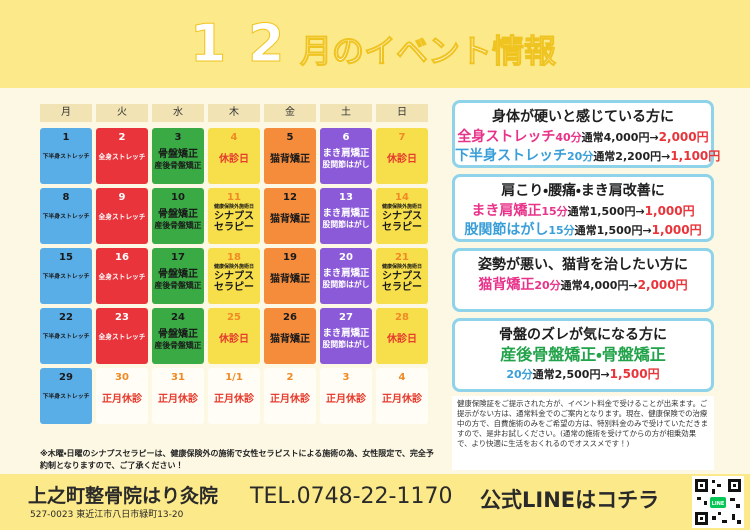 This screenshot has height=530, width=750. What do you see at coordinates (613, 230) in the screenshot?
I see `regular-price: 通常1,500円→` at bounding box center [613, 230].